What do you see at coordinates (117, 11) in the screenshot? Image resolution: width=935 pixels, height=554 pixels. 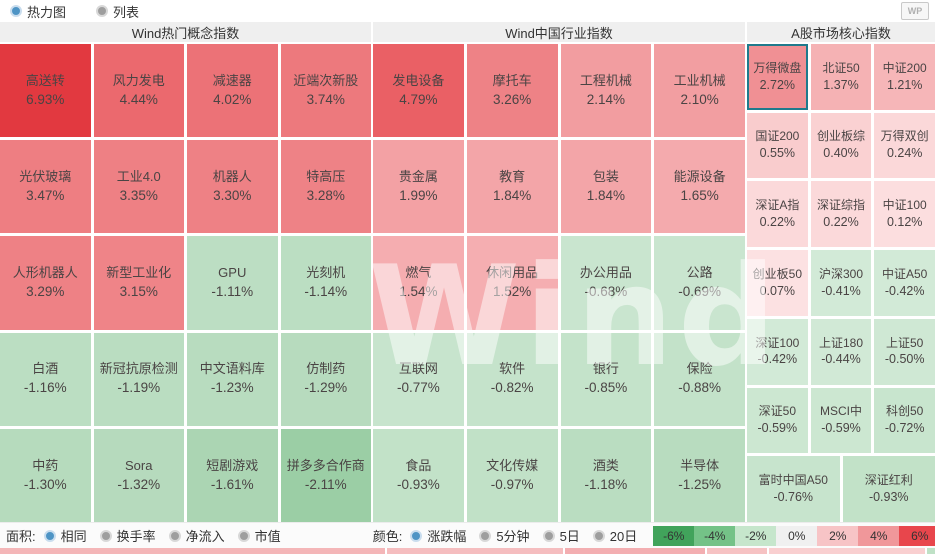 I see `view-option: 列表` at bounding box center [117, 11].